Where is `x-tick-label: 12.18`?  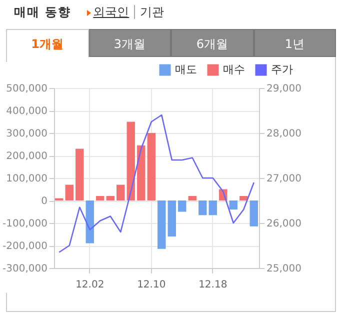
x-tick-label: 12.18 is located at coordinates (213, 285).